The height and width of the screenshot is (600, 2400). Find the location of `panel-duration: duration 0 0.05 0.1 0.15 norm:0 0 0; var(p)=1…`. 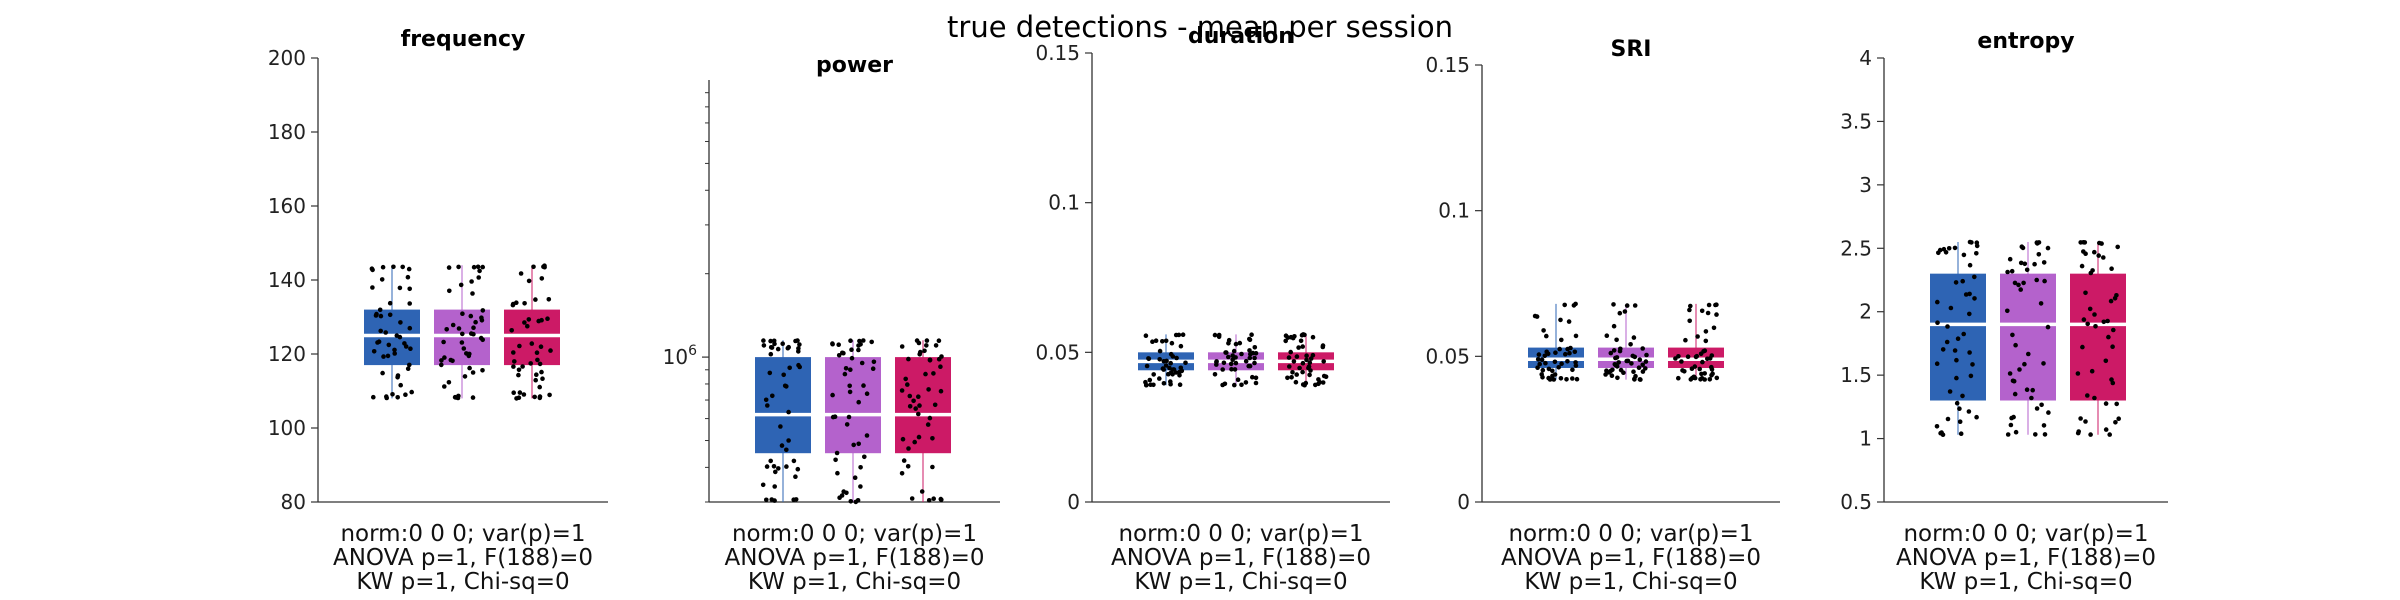

panel-duration: duration 0 0.05 0.1 0.15 norm:0 0 0; var(p)=1… is located at coordinates (1212, 309).